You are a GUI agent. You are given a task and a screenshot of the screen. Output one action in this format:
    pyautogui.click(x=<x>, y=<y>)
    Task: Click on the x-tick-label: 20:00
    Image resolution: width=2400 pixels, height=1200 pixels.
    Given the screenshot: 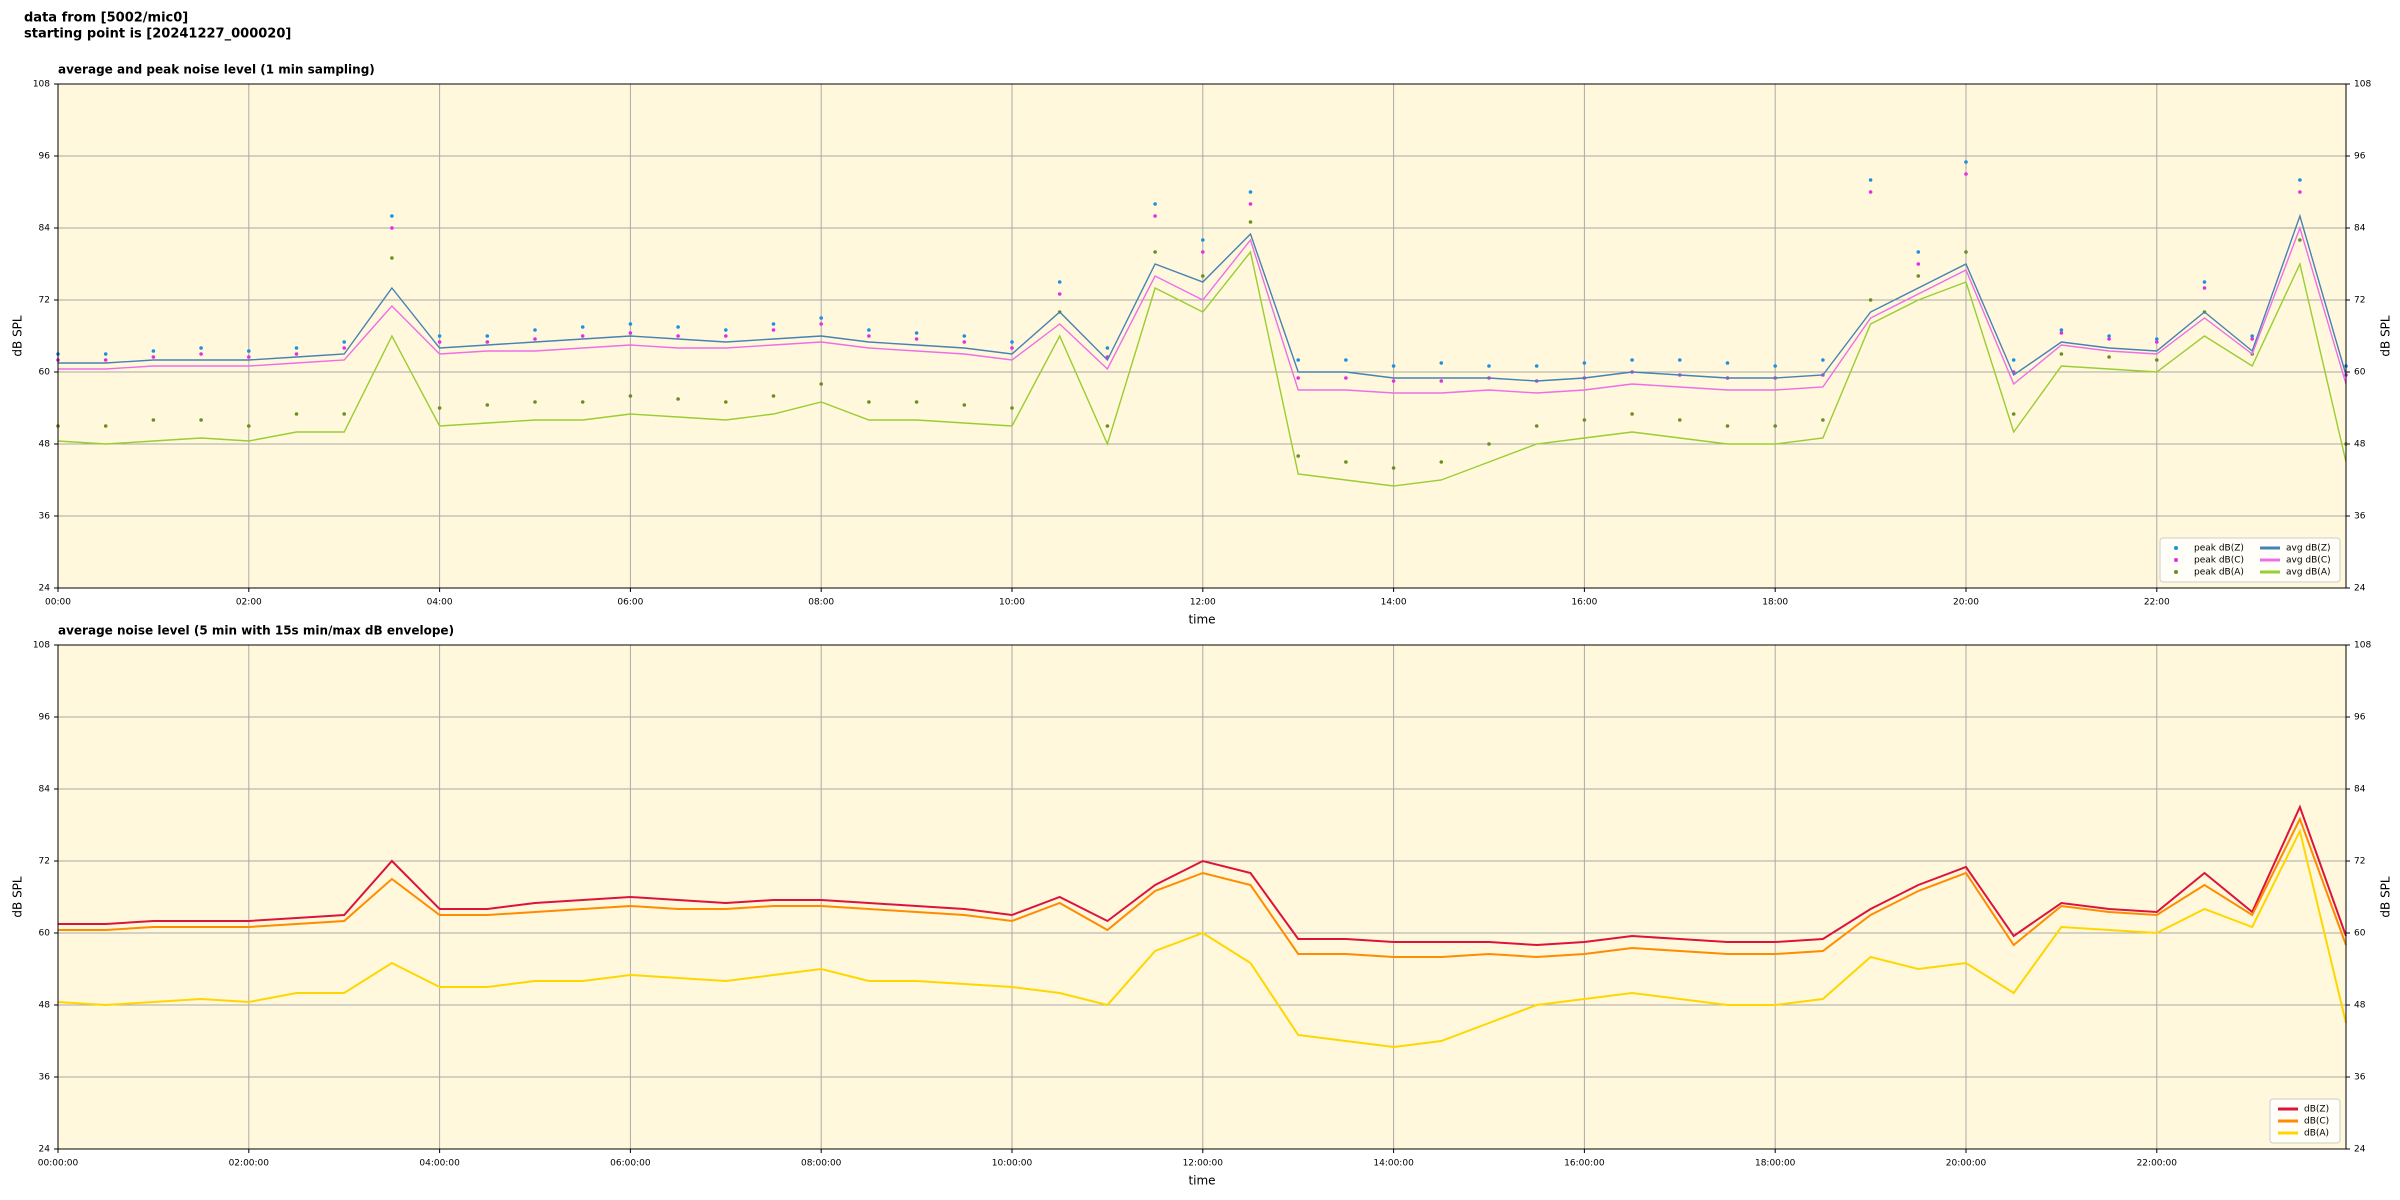 What is the action you would take?
    pyautogui.click(x=1966, y=603)
    